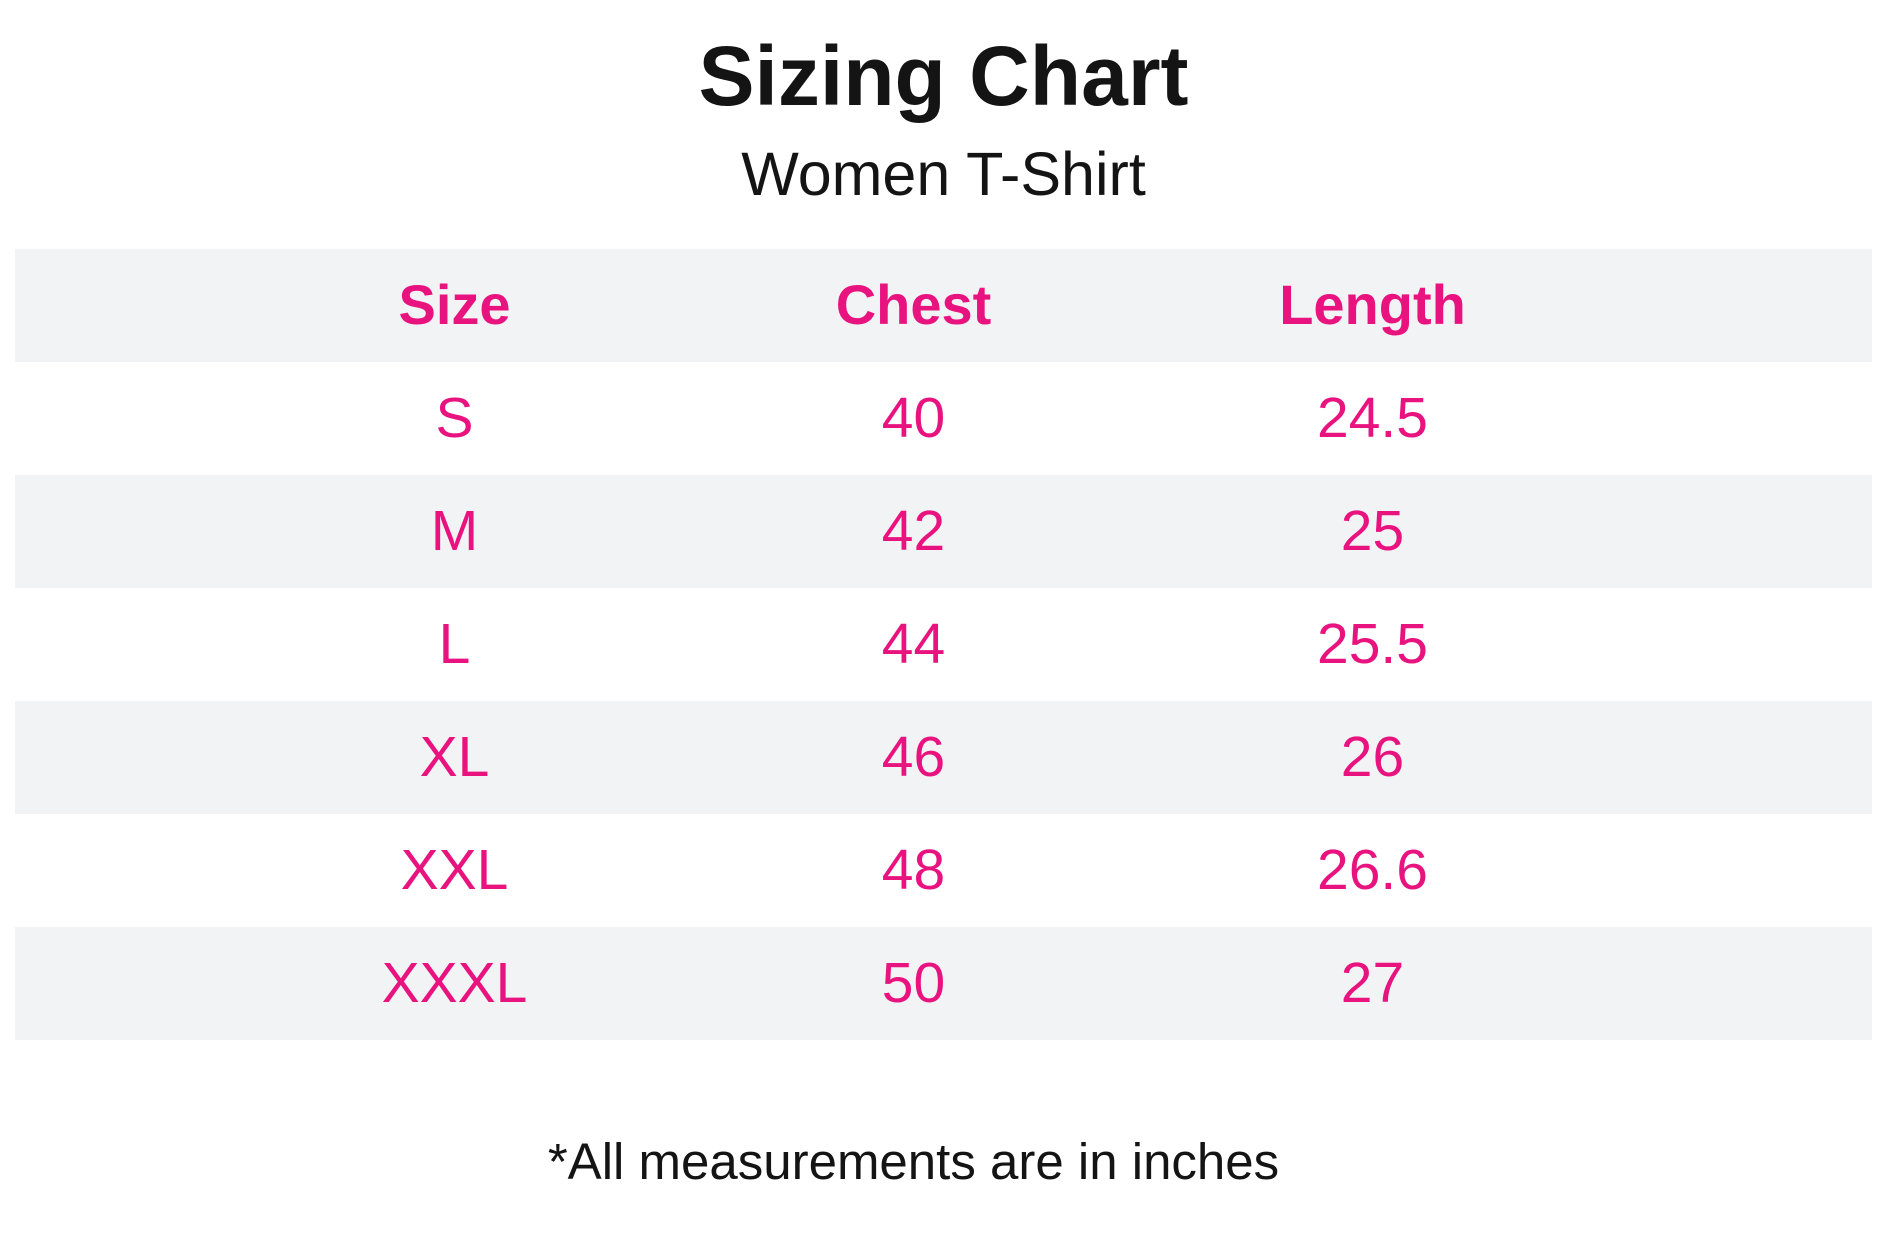 Image resolution: width=1887 pixels, height=1257 pixels. Describe the element at coordinates (913, 982) in the screenshot. I see `chest-cell: 50` at that location.